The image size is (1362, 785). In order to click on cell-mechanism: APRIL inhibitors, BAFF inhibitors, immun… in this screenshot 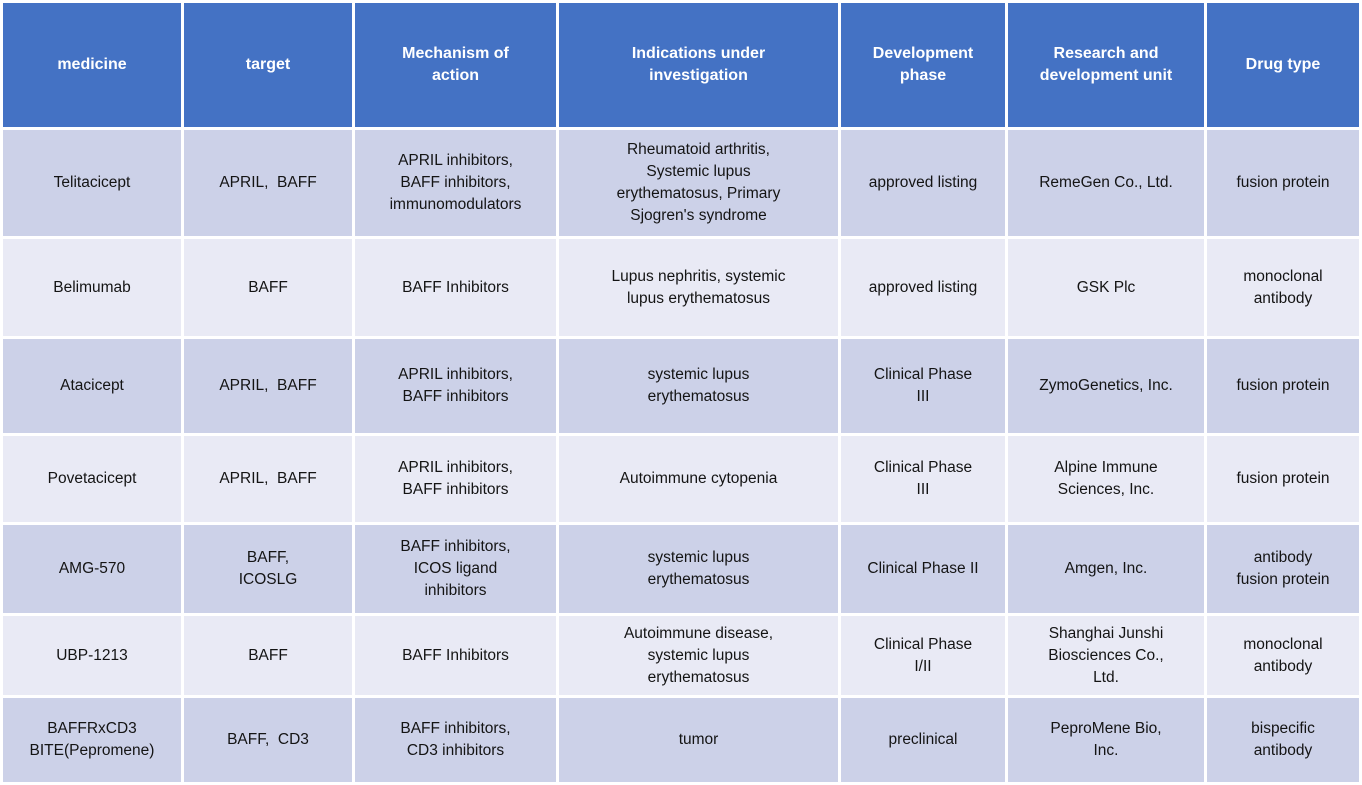, I will do `click(455, 183)`.